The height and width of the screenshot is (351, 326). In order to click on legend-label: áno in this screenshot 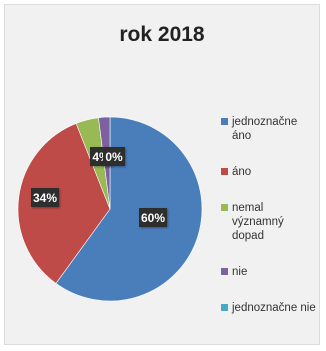, I will do `click(241, 172)`.